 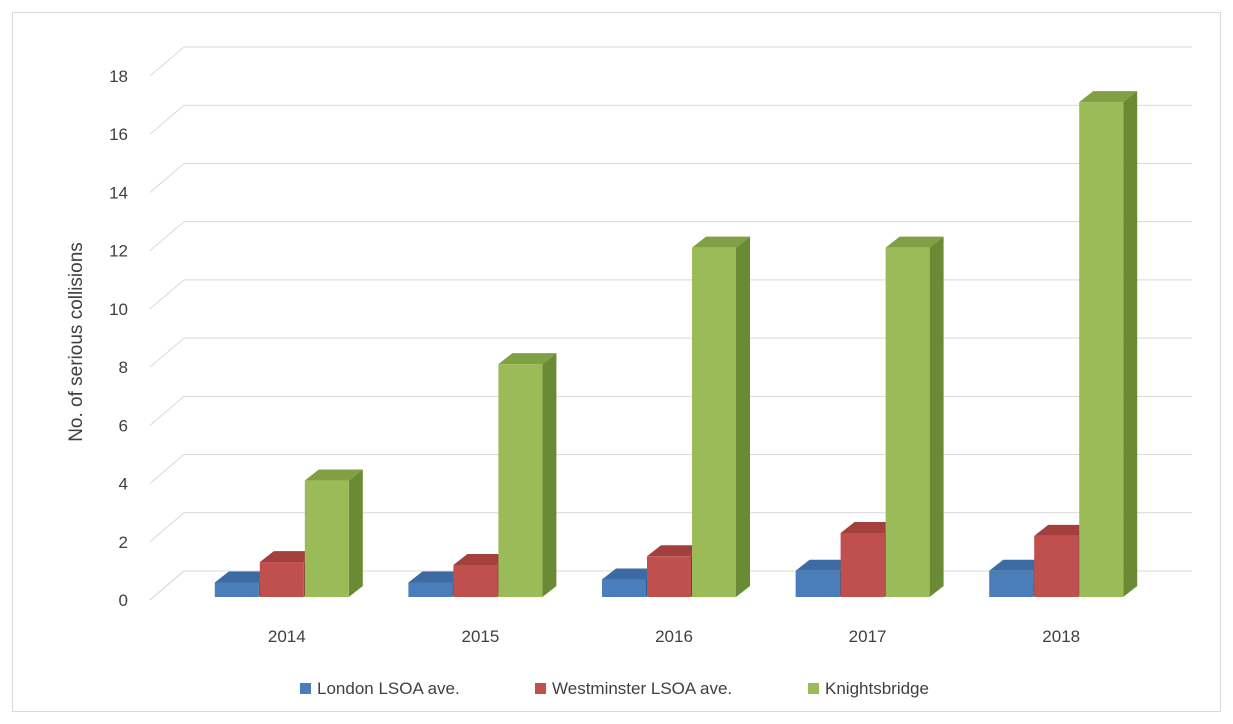 What do you see at coordinates (118, 338) in the screenshot?
I see `y-axis-ticks: 0 2 4 6 8 10 12 14 16 18` at bounding box center [118, 338].